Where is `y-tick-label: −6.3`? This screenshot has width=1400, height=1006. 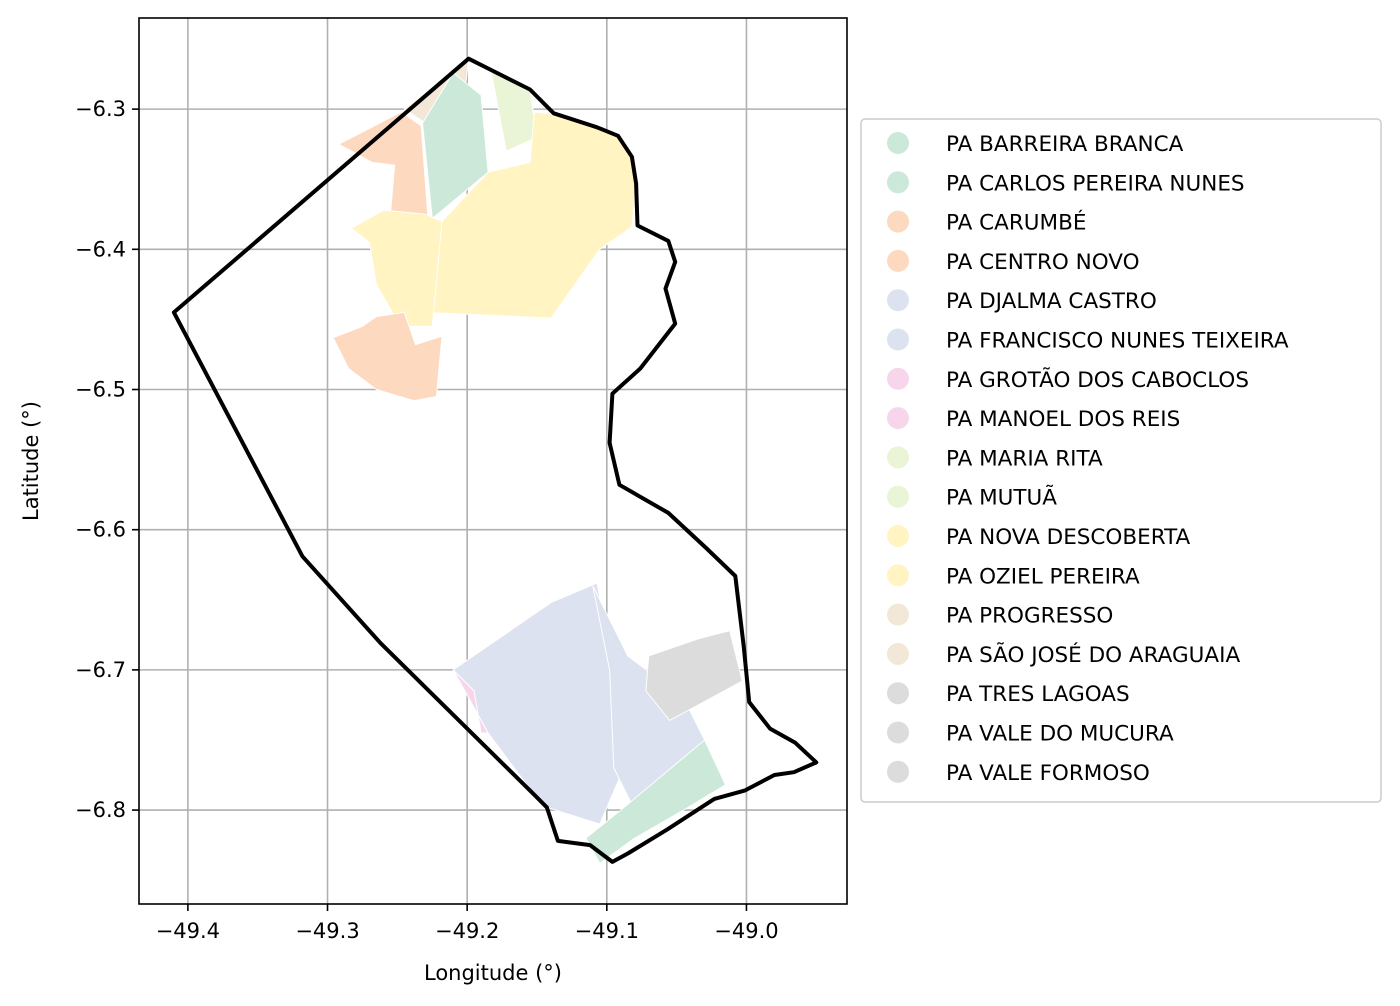 y-tick-label: −6.3 is located at coordinates (100, 109).